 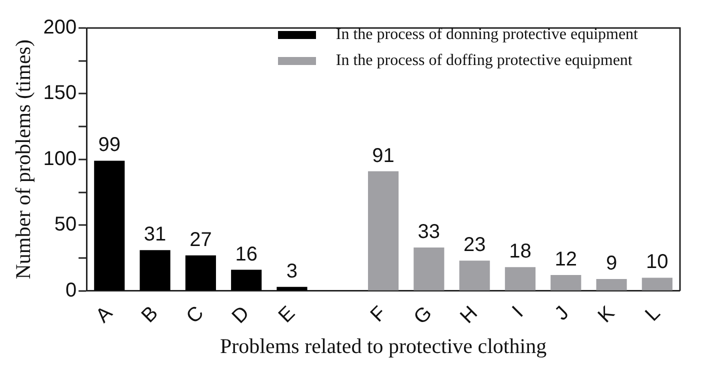 I want to click on data-label: 33, so click(x=429, y=231).